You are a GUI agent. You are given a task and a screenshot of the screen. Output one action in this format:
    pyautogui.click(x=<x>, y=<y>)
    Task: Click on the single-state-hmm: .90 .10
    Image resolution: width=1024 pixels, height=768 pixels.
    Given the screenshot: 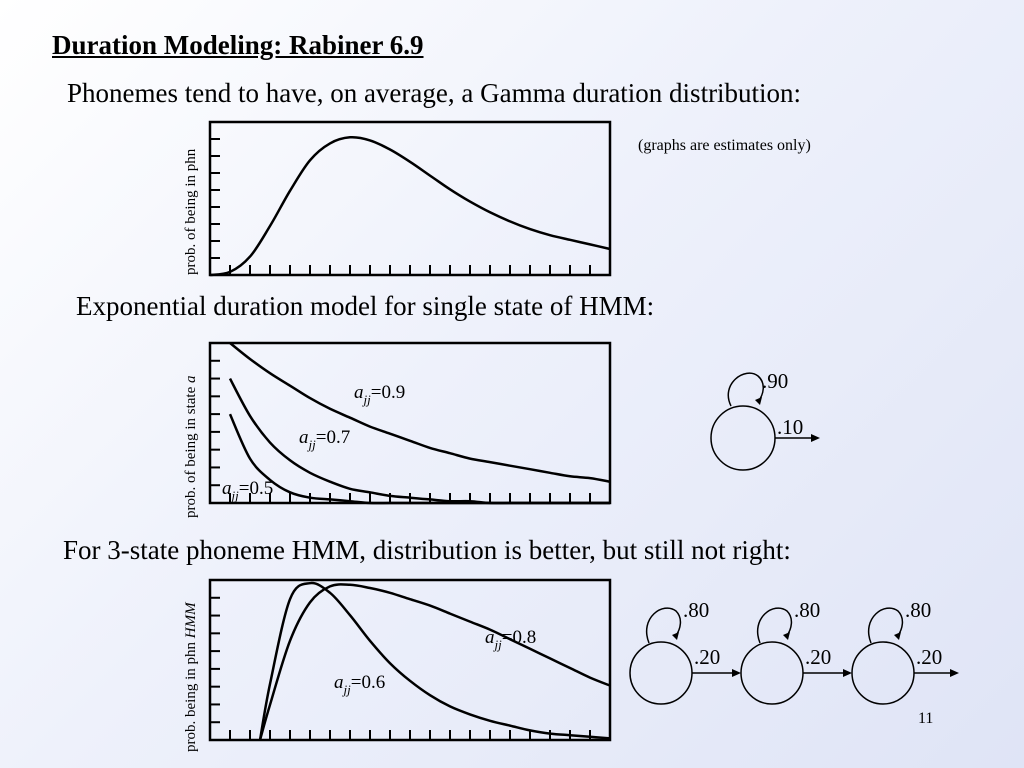 What is the action you would take?
    pyautogui.click(x=765, y=420)
    